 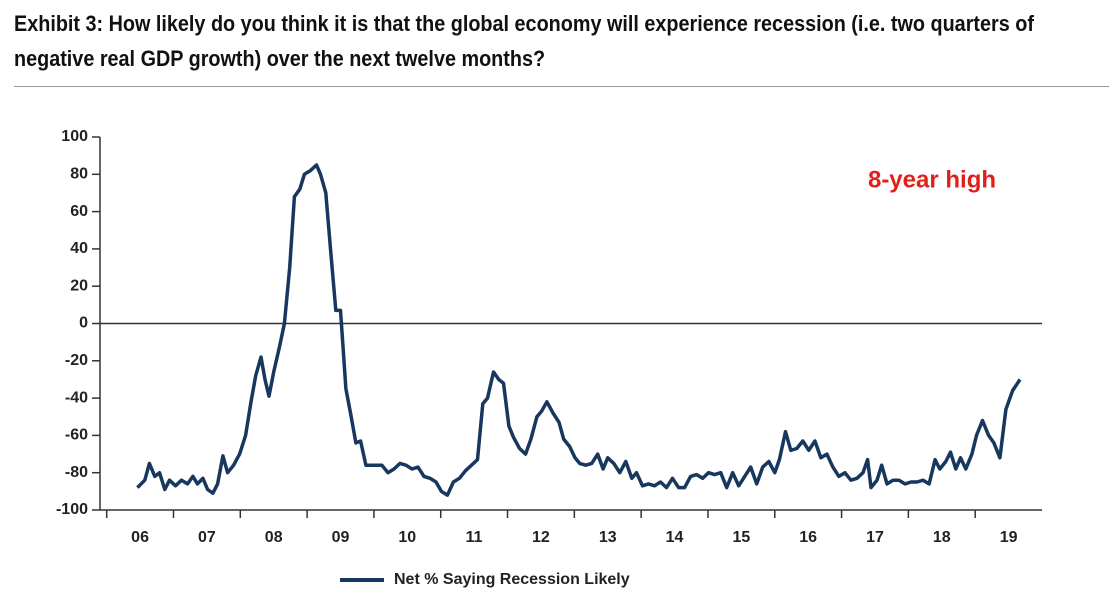 I want to click on y-tick-label: -60, so click(x=76, y=435).